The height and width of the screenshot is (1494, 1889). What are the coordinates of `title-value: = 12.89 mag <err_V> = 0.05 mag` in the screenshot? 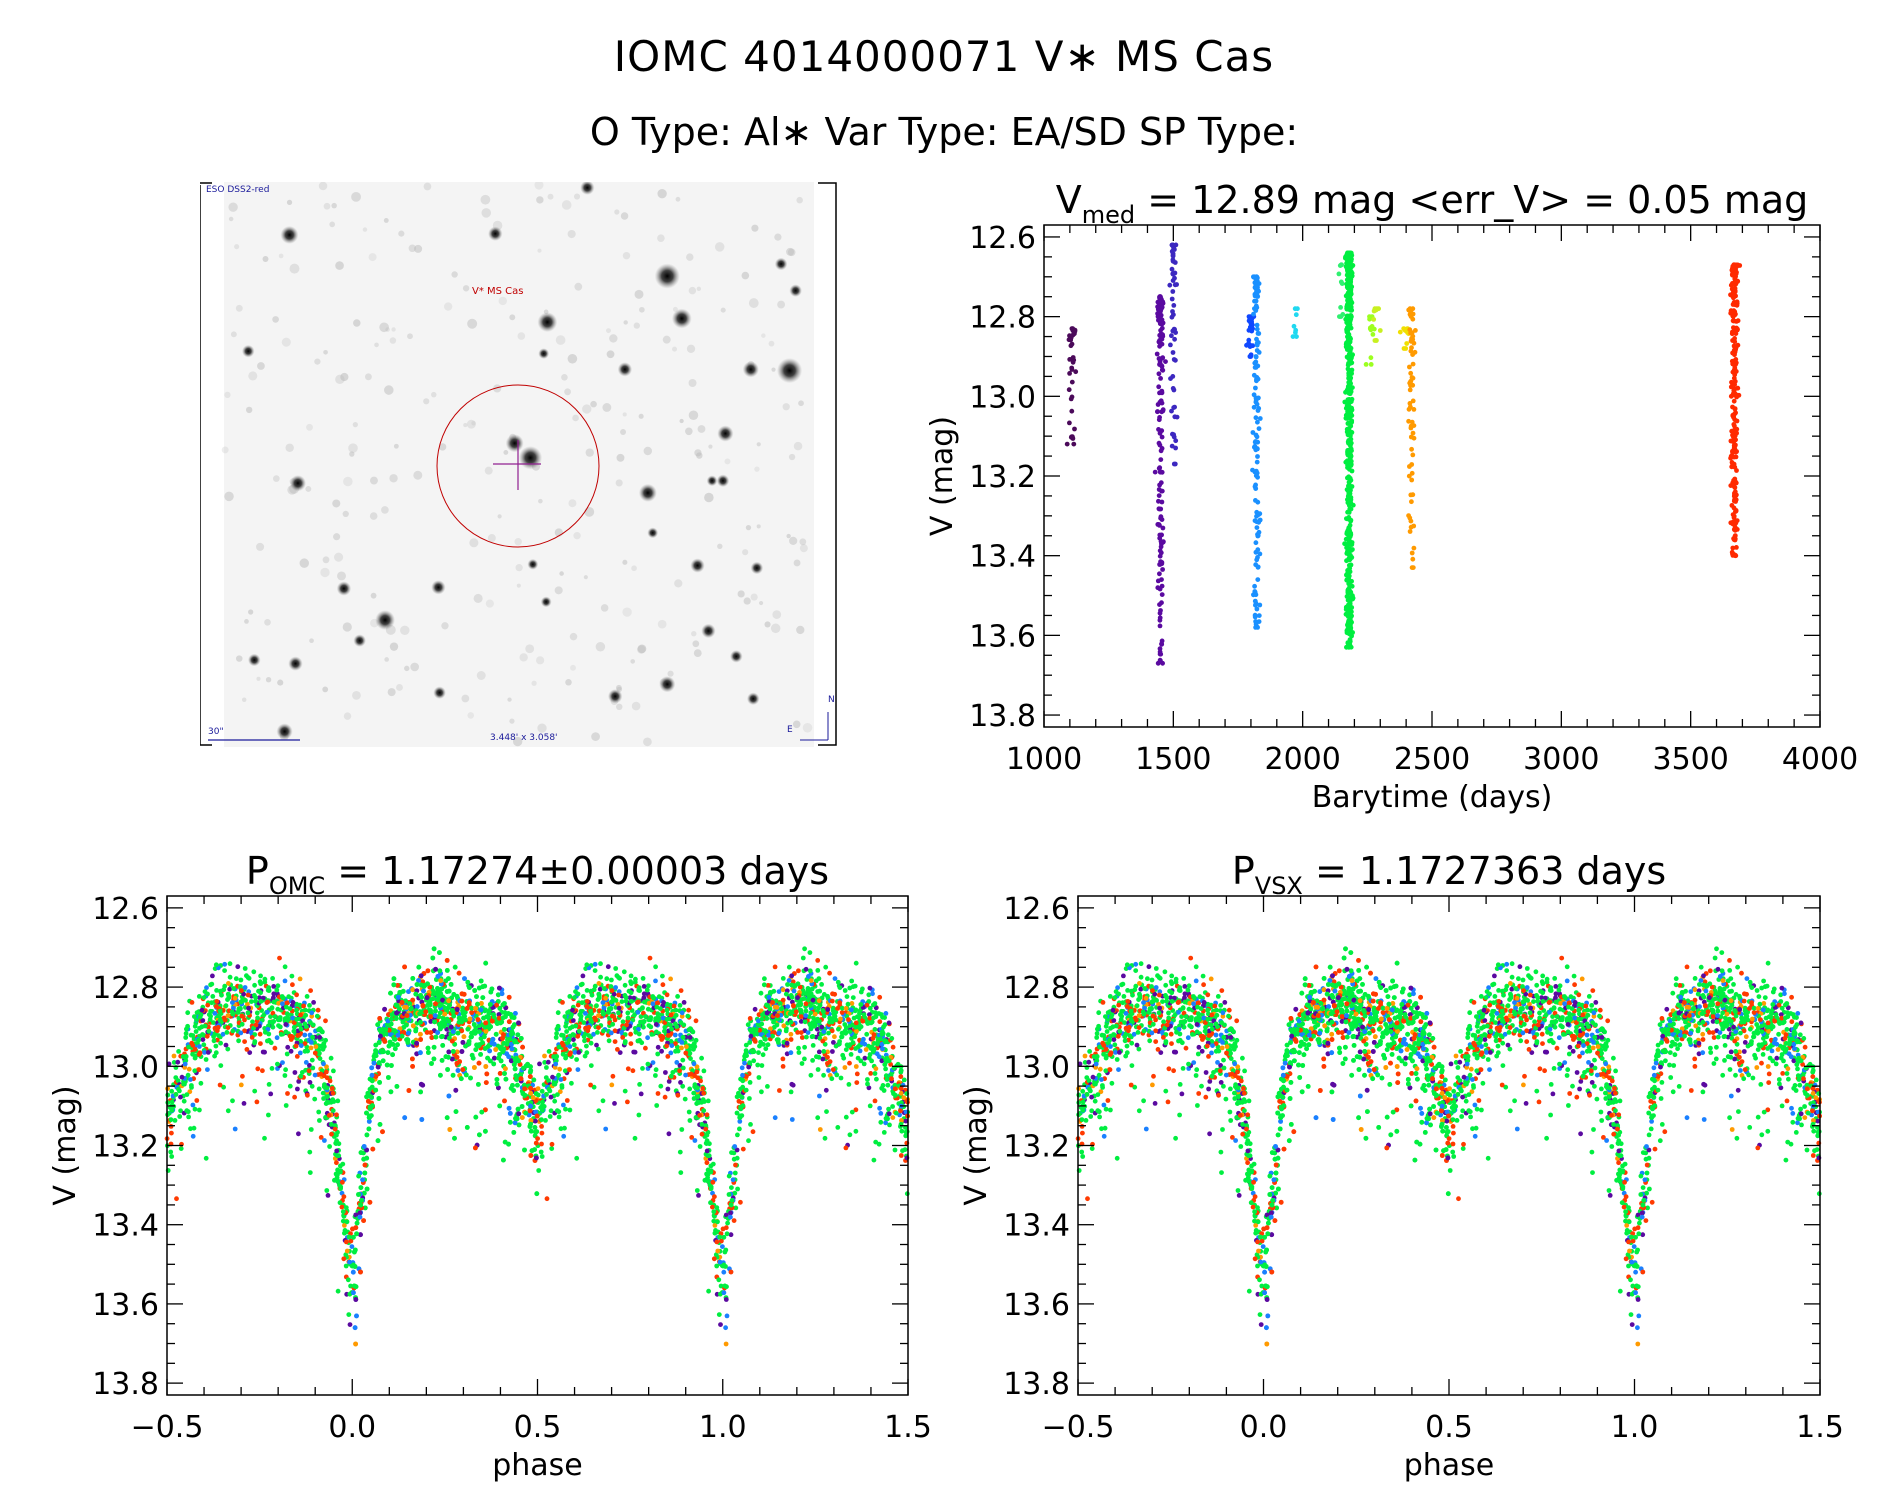 It's located at (1471, 200).